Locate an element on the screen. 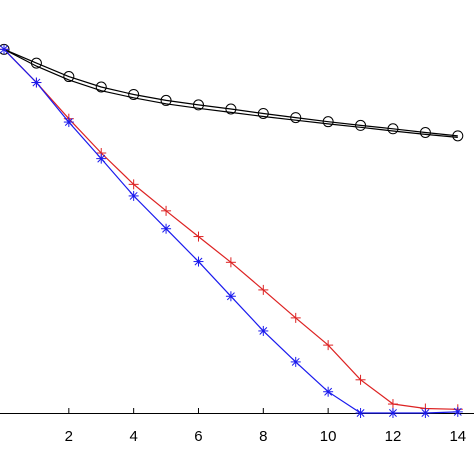  chart-tick-labels: 2 4 6 8 10 12 14 is located at coordinates (265, 436).